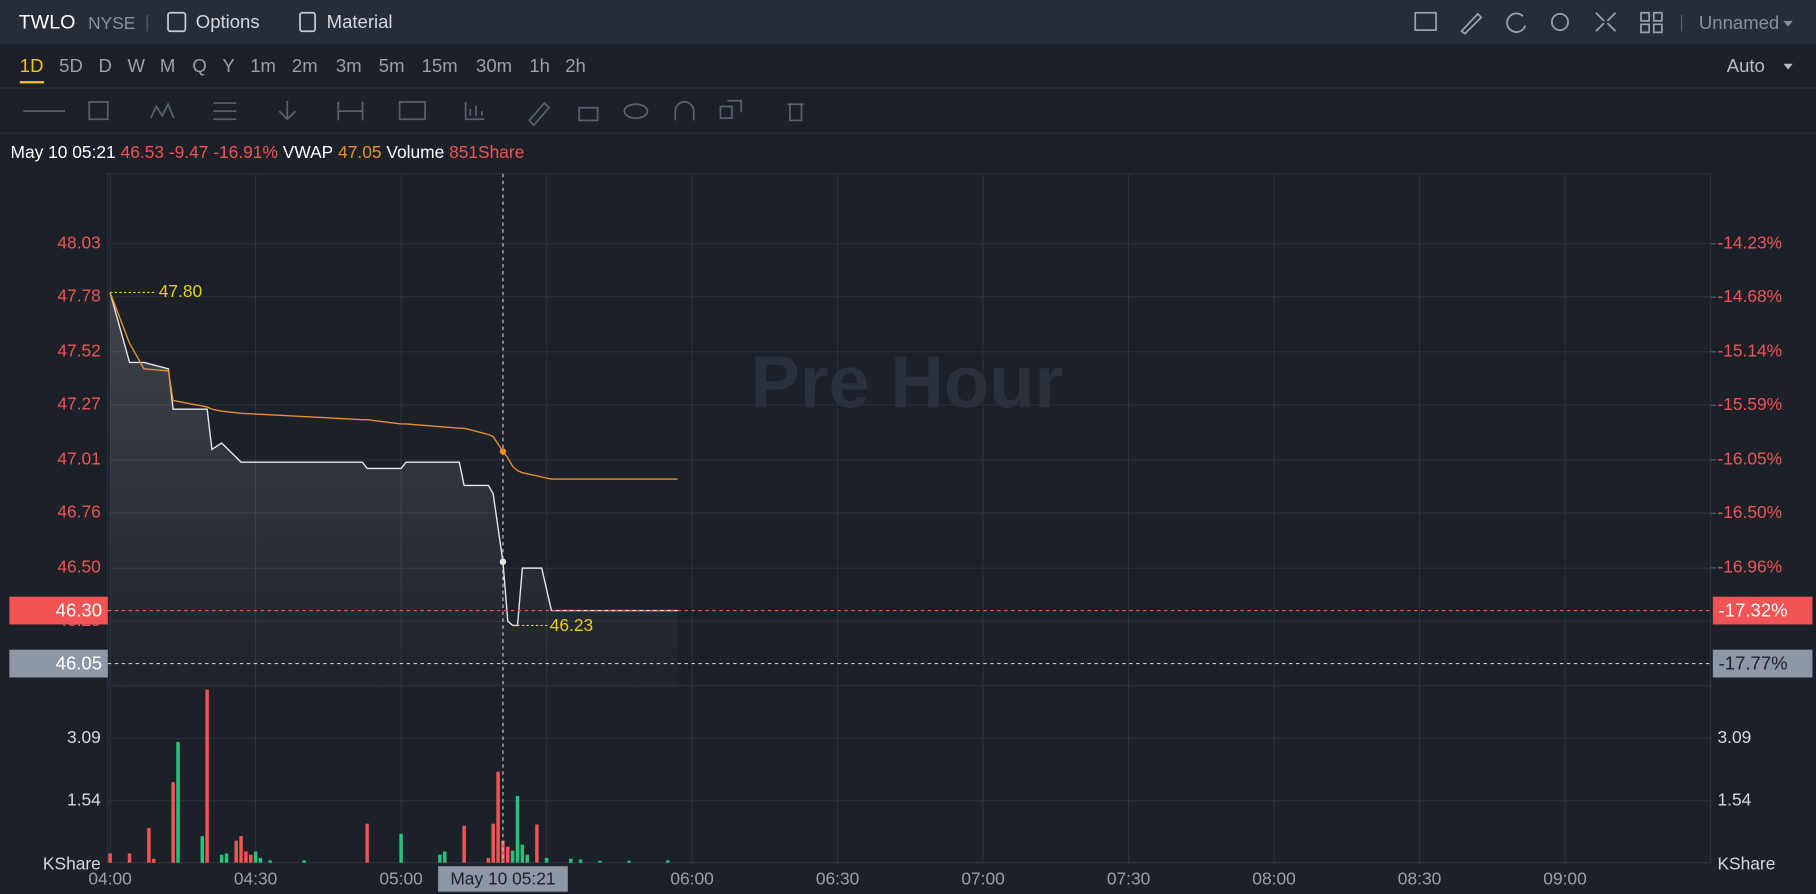 This screenshot has width=1816, height=894. I want to click on y-tick-label: 46.76, so click(78, 512).